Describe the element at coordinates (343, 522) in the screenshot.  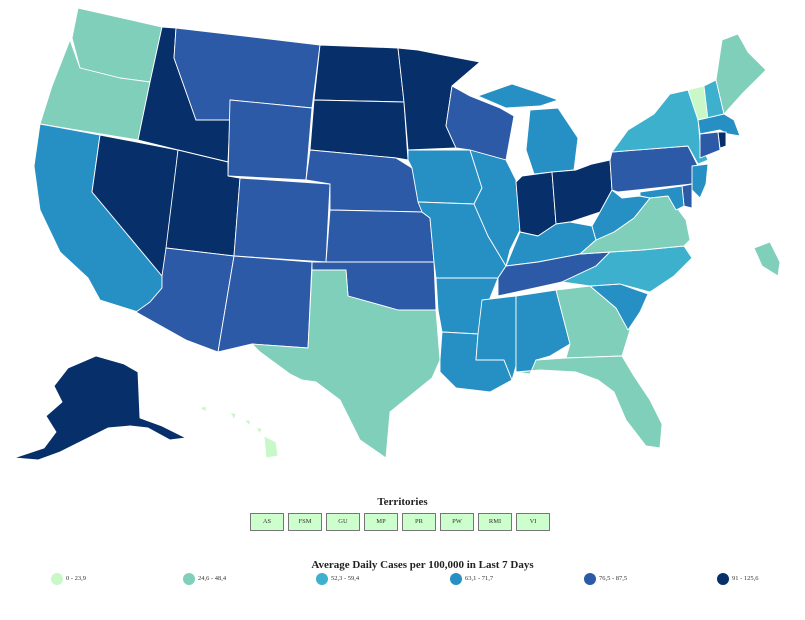
I see `territory-button-gu: GU` at that location.